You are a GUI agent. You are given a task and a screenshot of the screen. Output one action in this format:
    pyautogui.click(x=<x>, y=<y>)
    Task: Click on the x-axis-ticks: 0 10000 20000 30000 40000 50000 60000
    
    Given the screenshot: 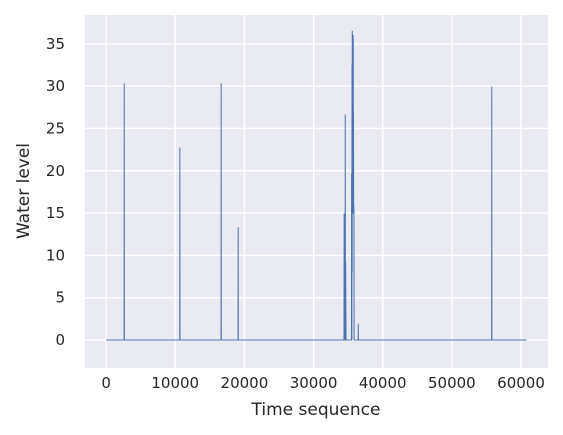 What is the action you would take?
    pyautogui.click(x=323, y=383)
    